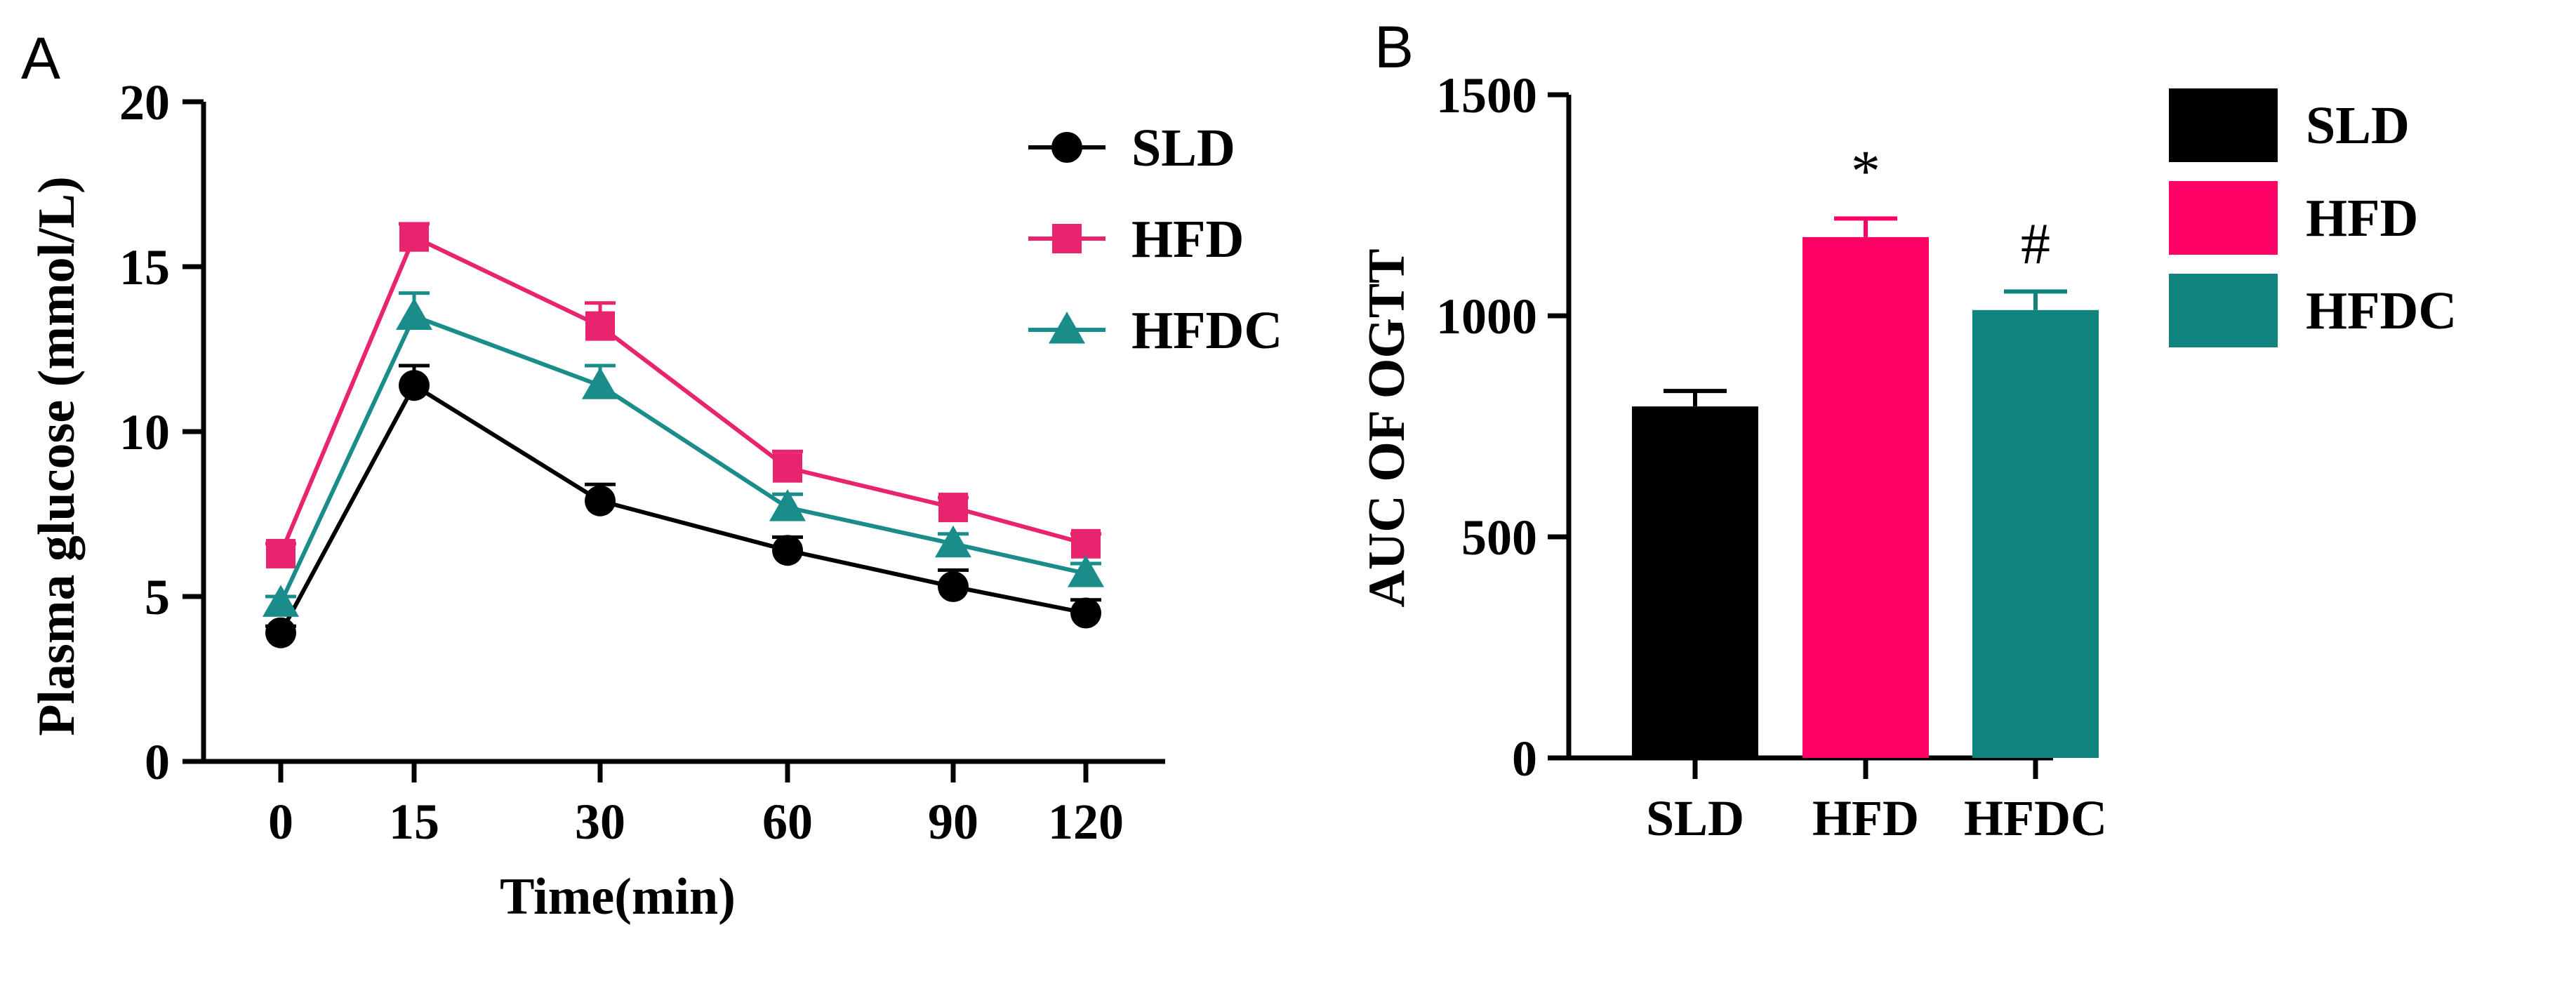 The height and width of the screenshot is (986, 2576). I want to click on series-sld, so click(683, 506).